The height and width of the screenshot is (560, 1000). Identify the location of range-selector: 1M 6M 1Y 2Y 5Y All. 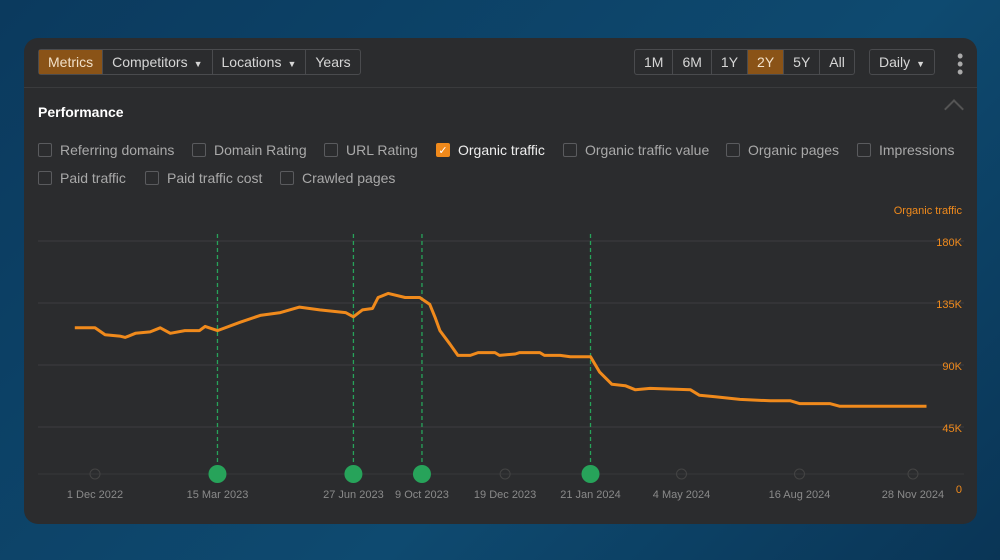
(744, 62).